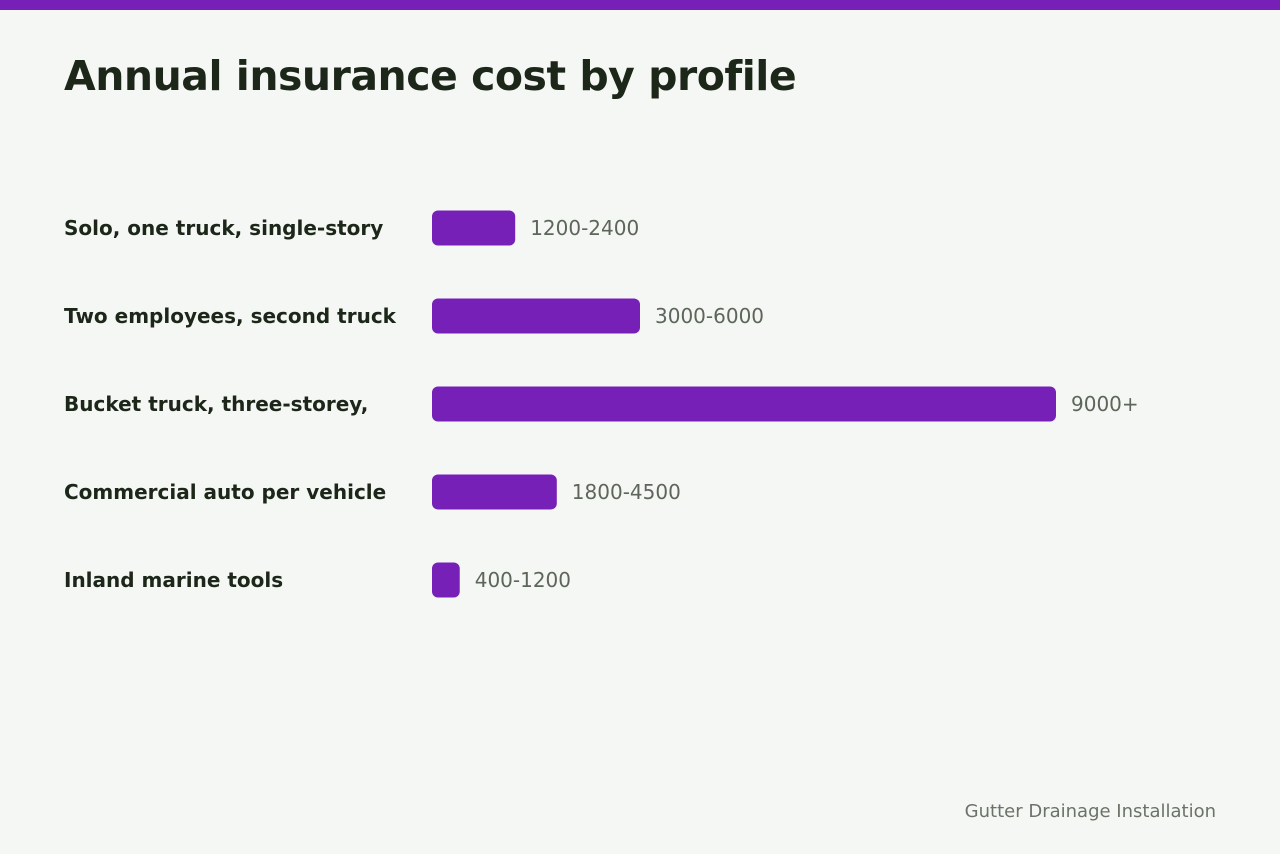 This screenshot has height=854, width=1280. Describe the element at coordinates (584, 228) in the screenshot. I see `value-label: 1200-2400` at that location.